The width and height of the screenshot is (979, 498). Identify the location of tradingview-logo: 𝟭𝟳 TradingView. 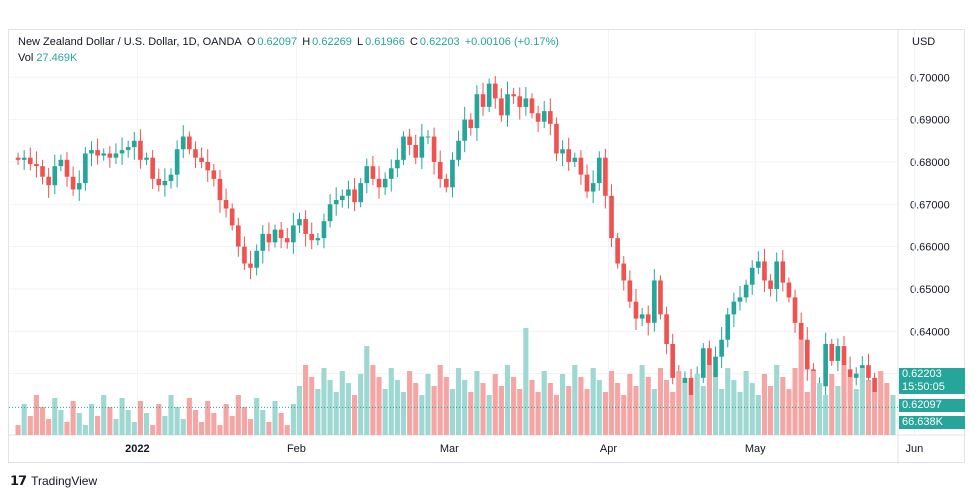
(53, 481).